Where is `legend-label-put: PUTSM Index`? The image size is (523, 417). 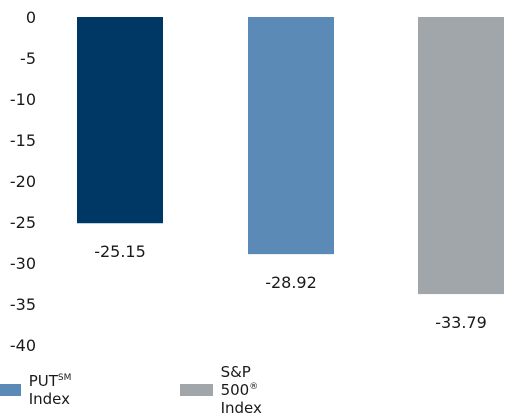 legend-label-put: PUTSM Index is located at coordinates (50, 390).